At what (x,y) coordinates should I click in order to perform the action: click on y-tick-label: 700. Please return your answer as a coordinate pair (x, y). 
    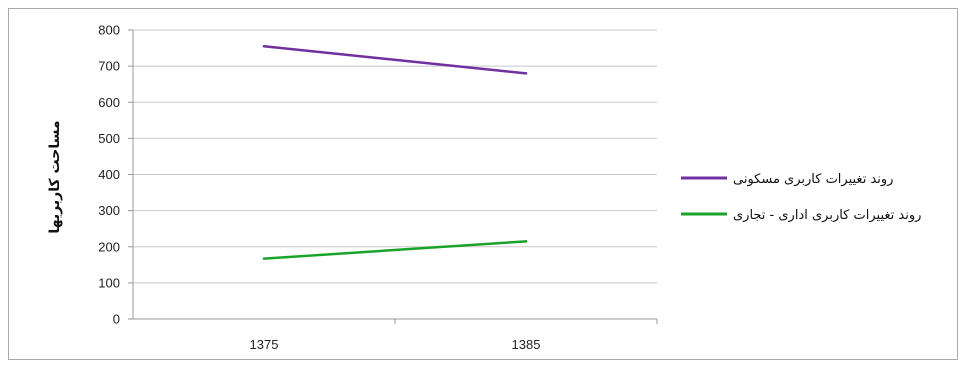
    Looking at the image, I should click on (109, 66).